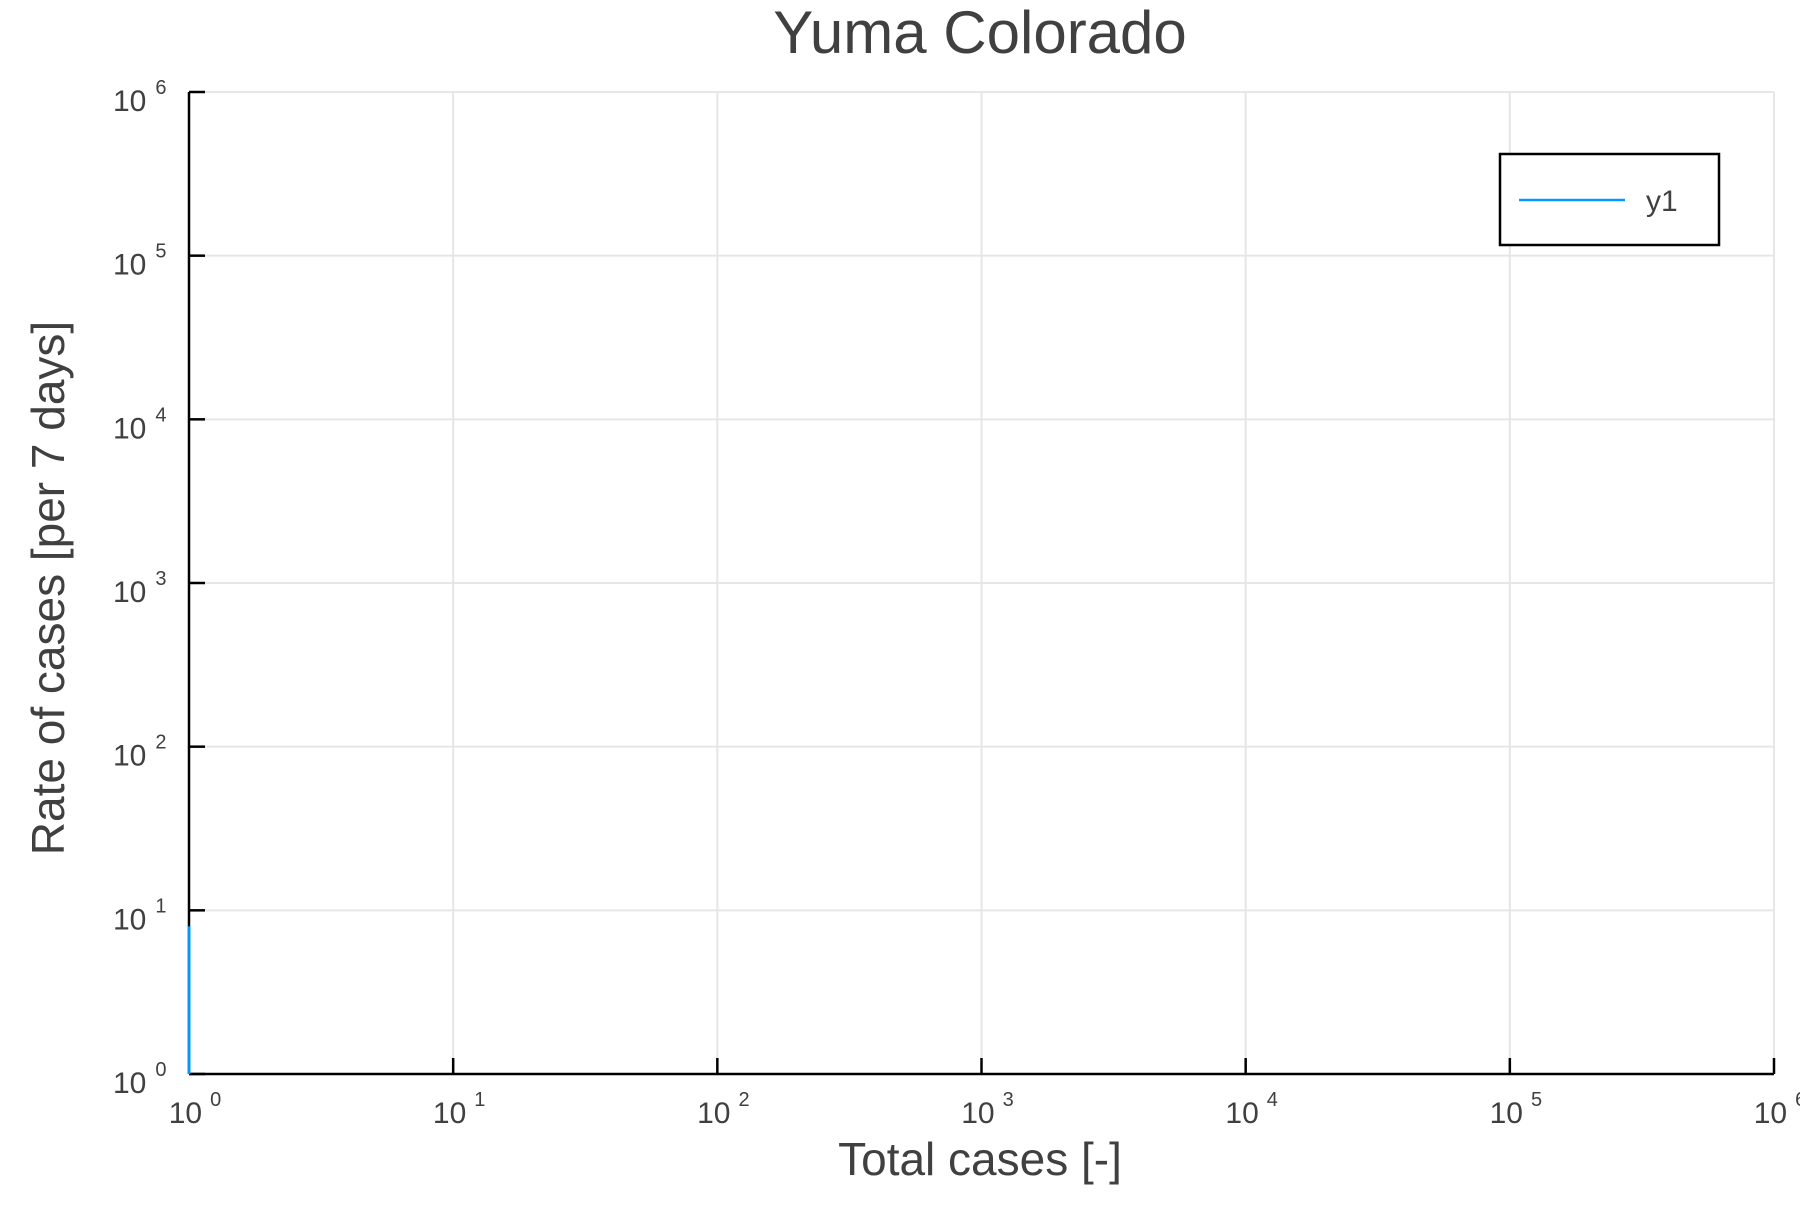 This screenshot has height=1205, width=1800. What do you see at coordinates (987, 1109) in the screenshot?
I see `x-tick-label: 10 3` at bounding box center [987, 1109].